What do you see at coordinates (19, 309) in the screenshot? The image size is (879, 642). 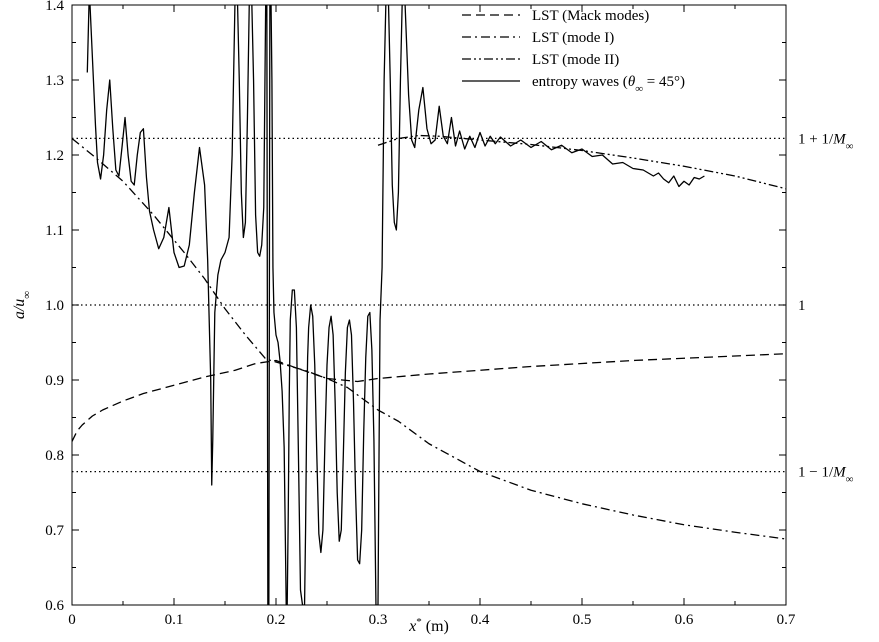 I see `y-axis-label-main: a/u` at bounding box center [19, 309].